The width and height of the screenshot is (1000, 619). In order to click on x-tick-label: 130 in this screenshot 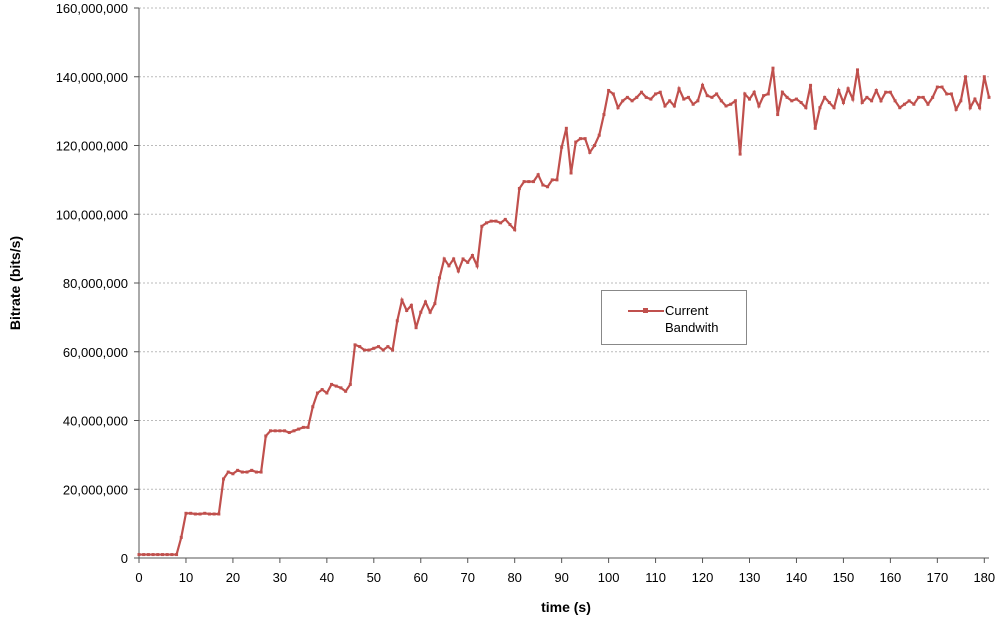, I will do `click(750, 577)`.